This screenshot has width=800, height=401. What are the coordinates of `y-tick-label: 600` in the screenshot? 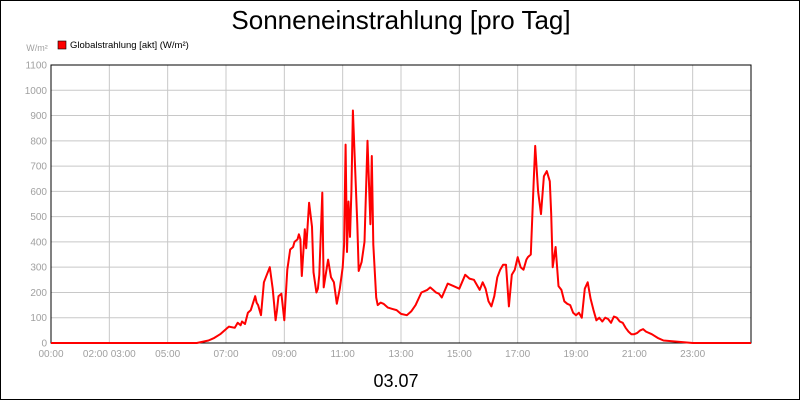 It's located at (38, 192).